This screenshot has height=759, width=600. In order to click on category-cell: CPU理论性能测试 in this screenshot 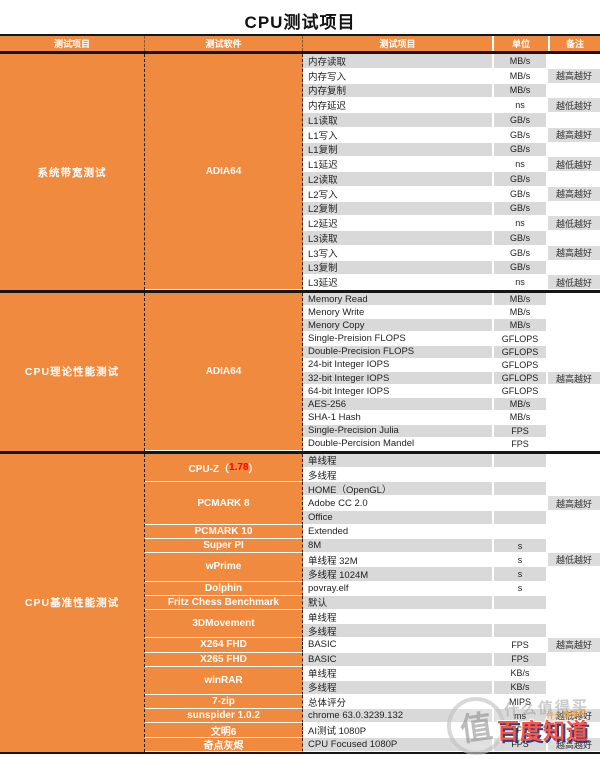, I will do `click(72, 372)`.